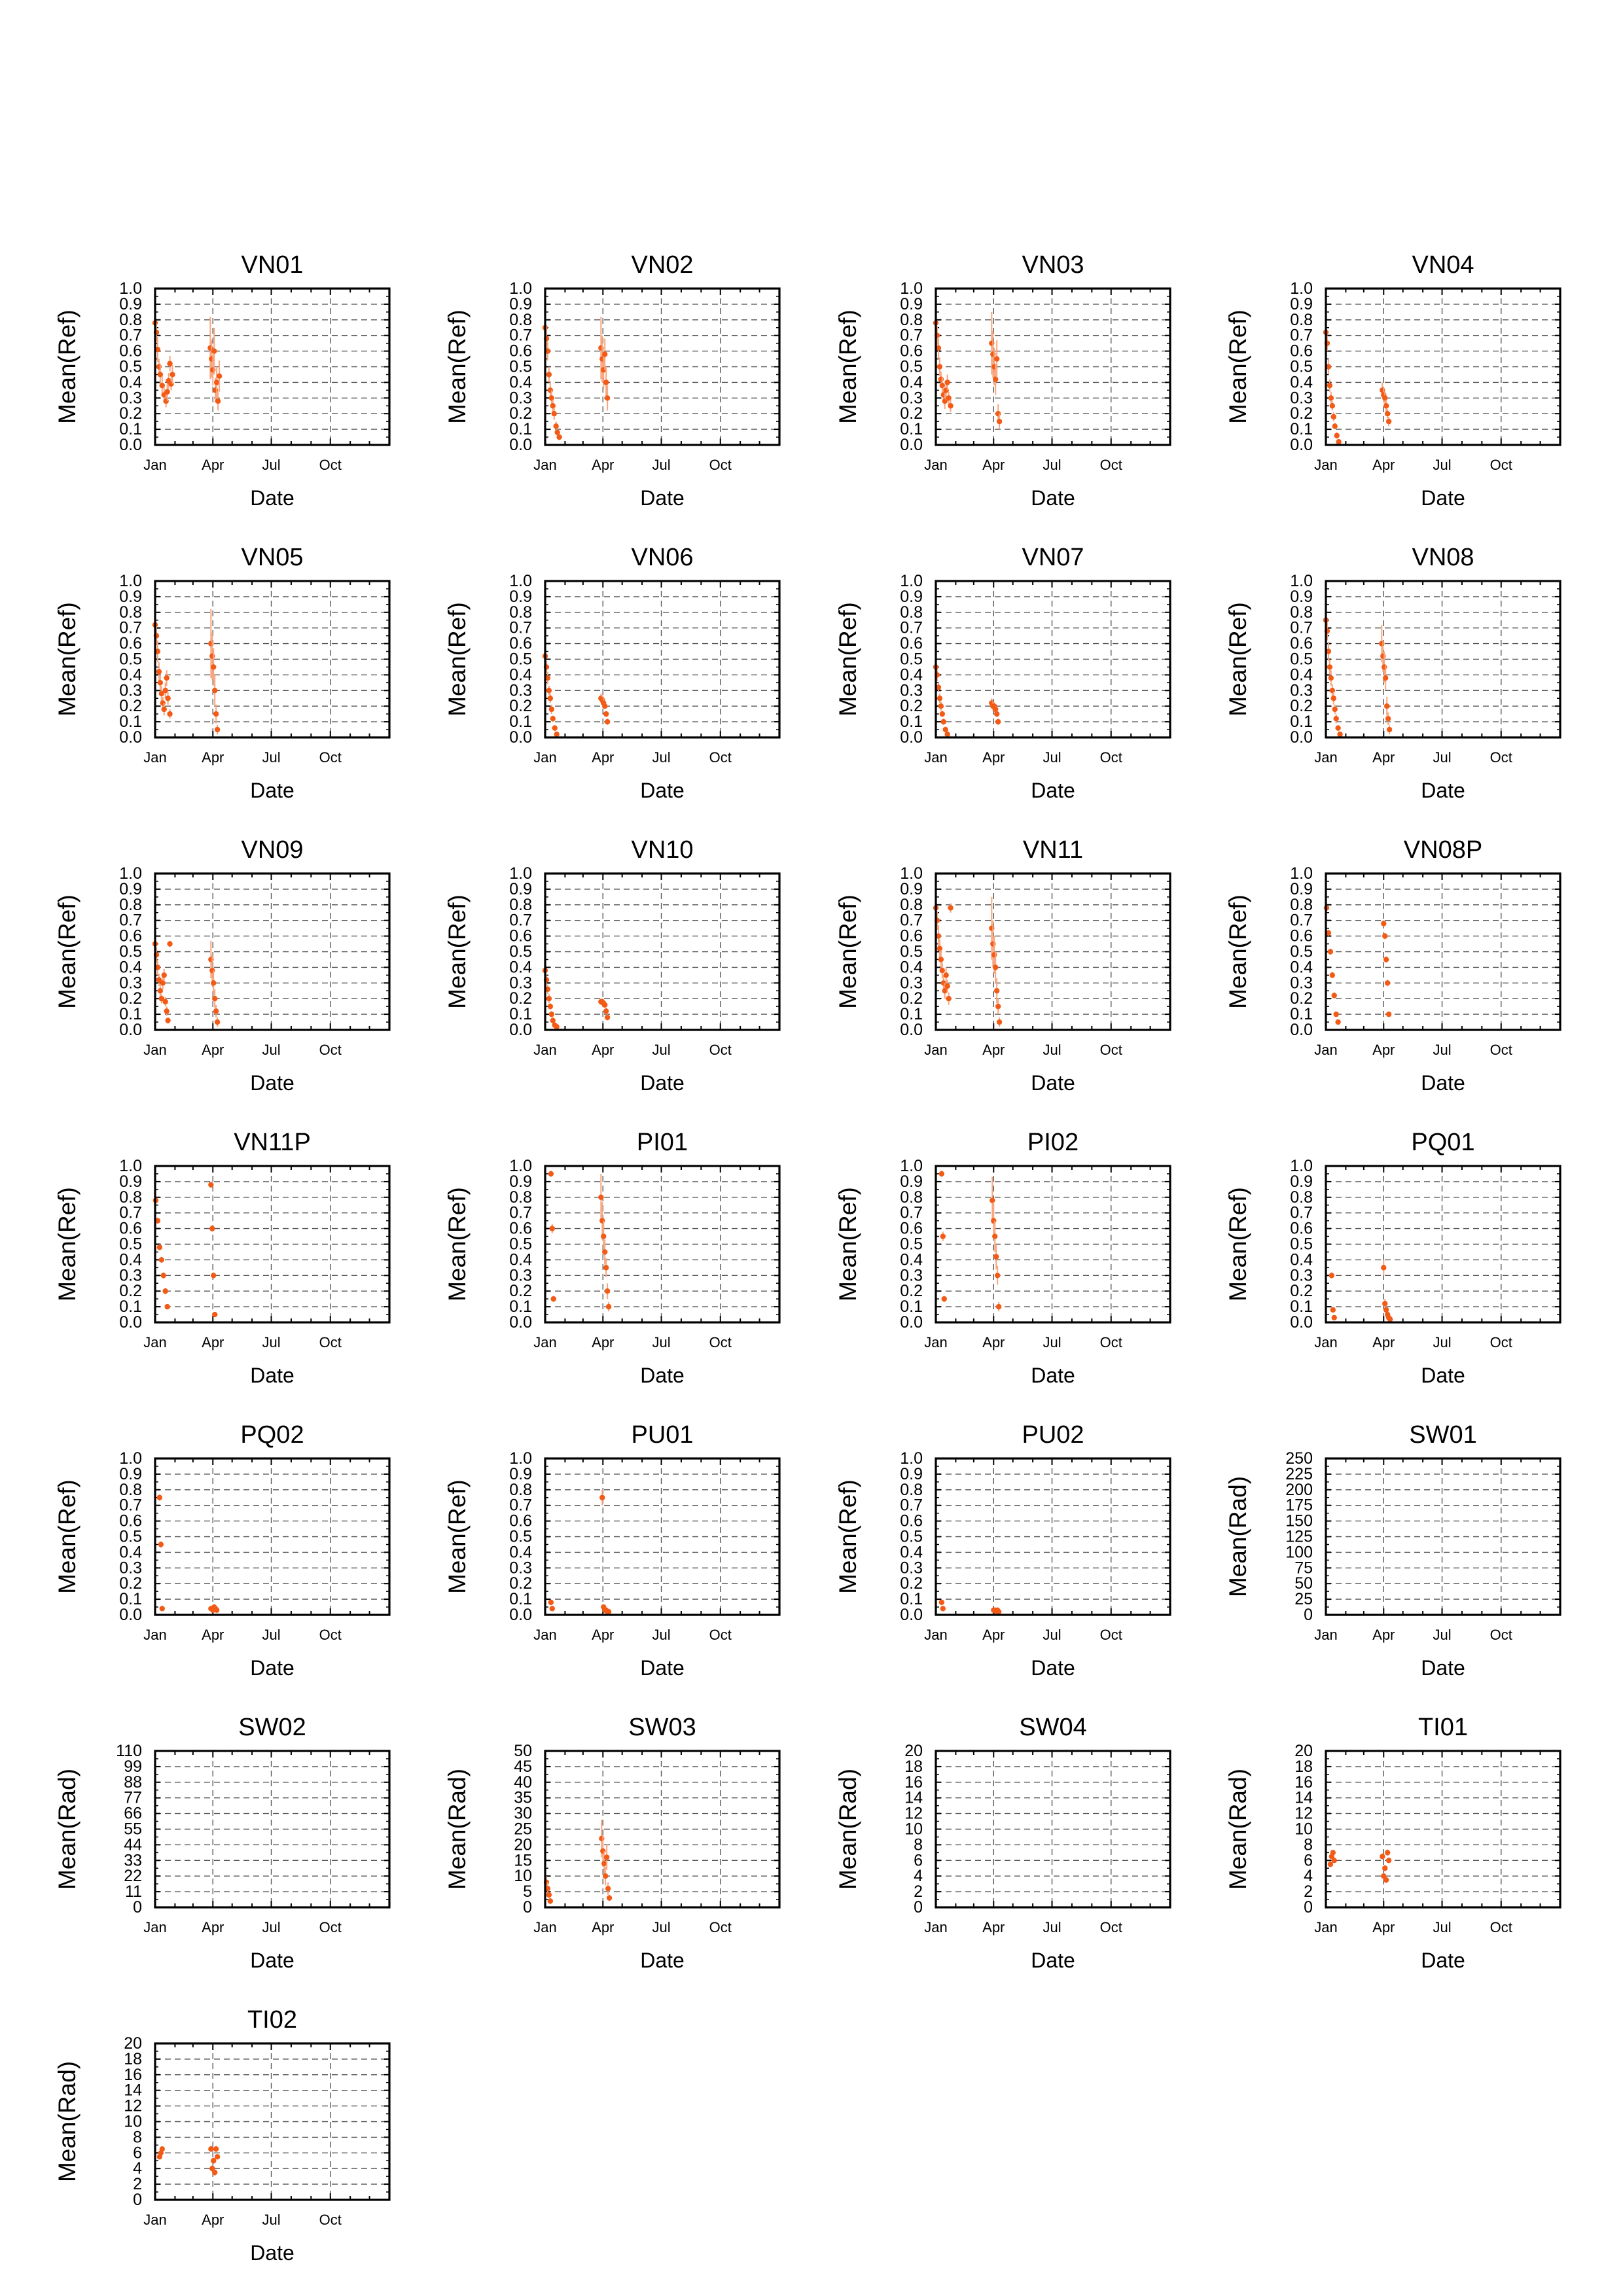 Image resolution: width=1623 pixels, height=2296 pixels. I want to click on y-tick-label: 8, so click(1308, 1845).